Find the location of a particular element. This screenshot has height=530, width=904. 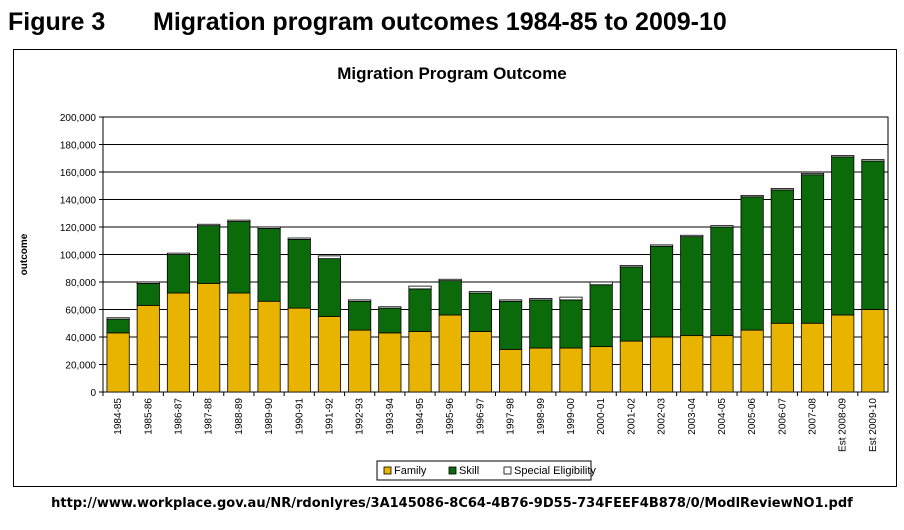

y-tick-label: 20,000 is located at coordinates (80, 366).